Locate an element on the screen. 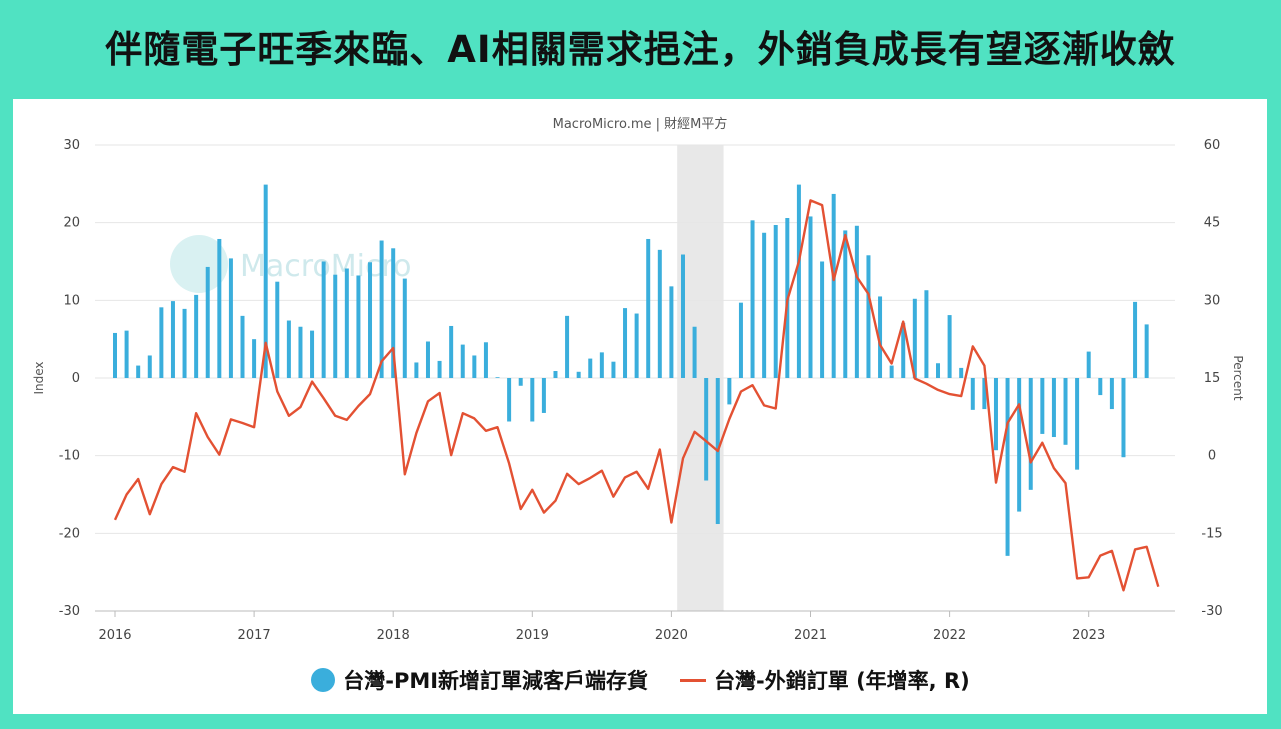 The width and height of the screenshot is (1281, 729). x-tick-label: 2023 is located at coordinates (1088, 635).